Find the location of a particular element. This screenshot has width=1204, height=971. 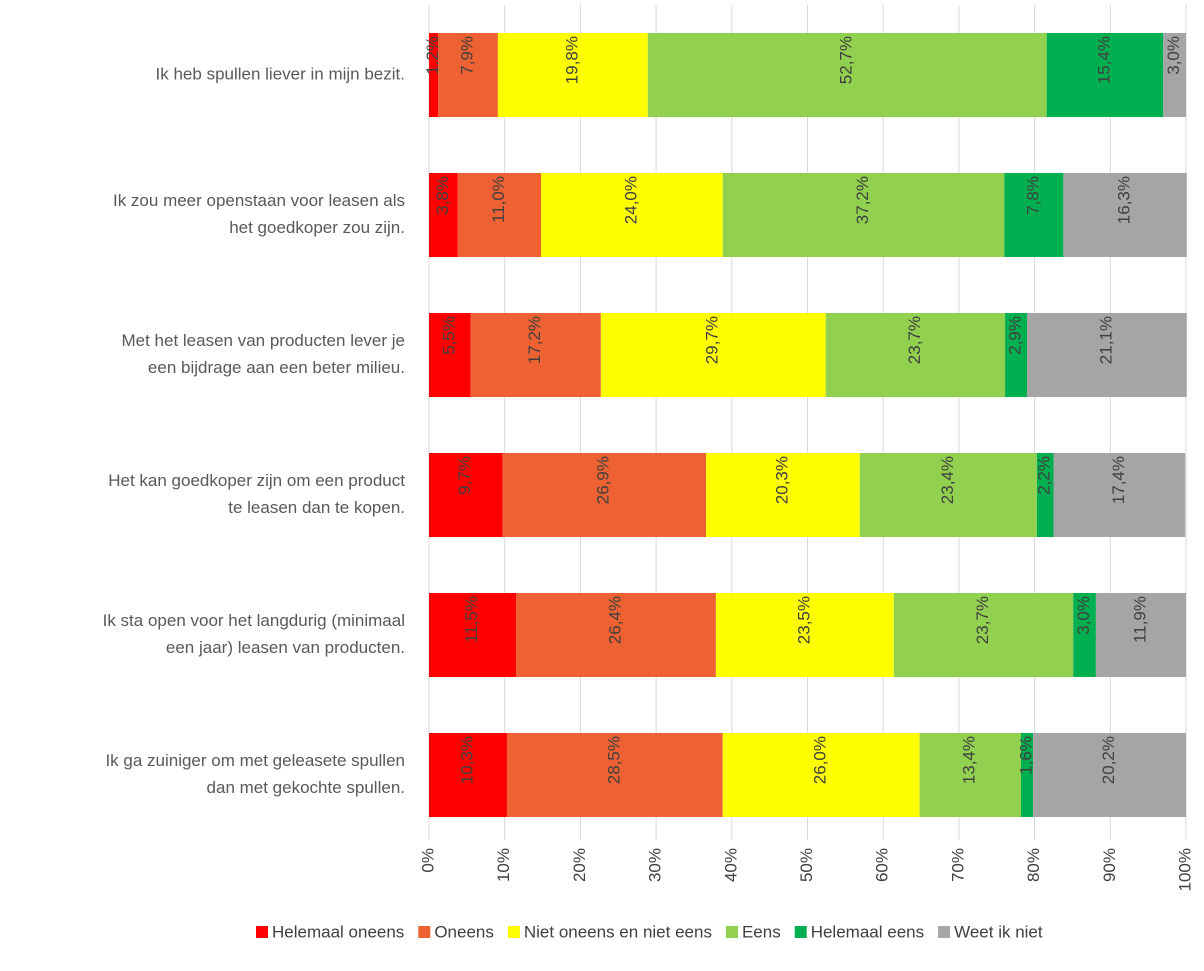

data-label: 26,0% is located at coordinates (820, 760).